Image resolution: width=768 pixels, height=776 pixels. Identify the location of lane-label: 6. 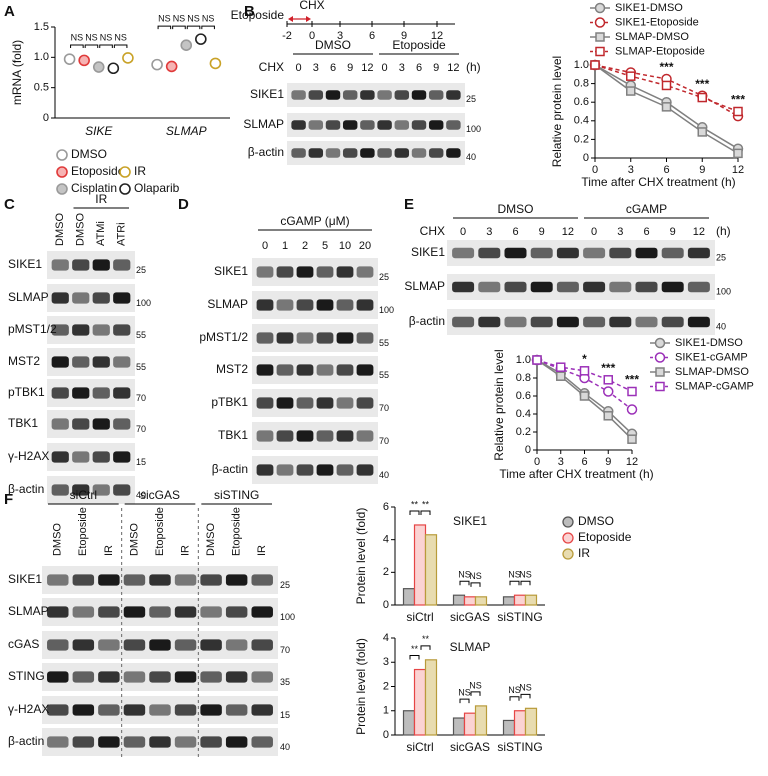
(419, 68).